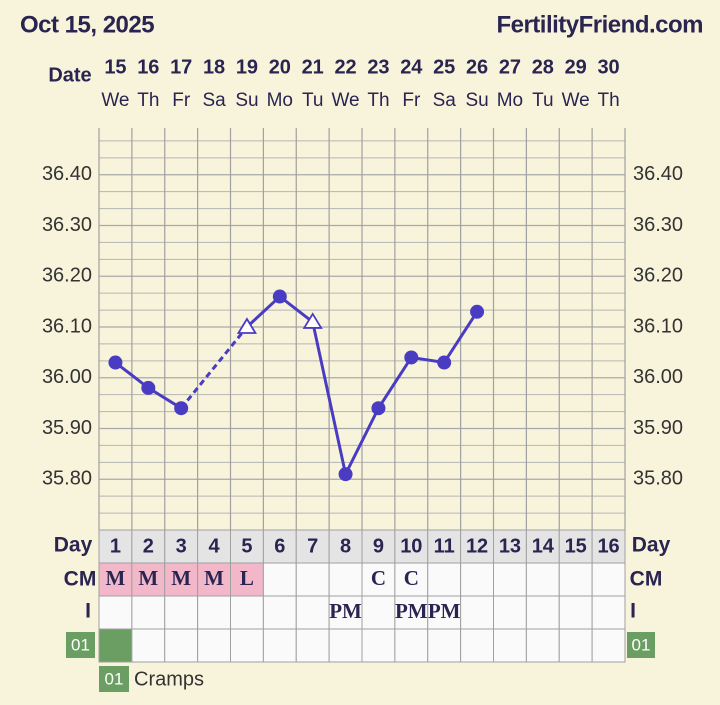 This screenshot has width=720, height=705. I want to click on date: 22, so click(345, 67).